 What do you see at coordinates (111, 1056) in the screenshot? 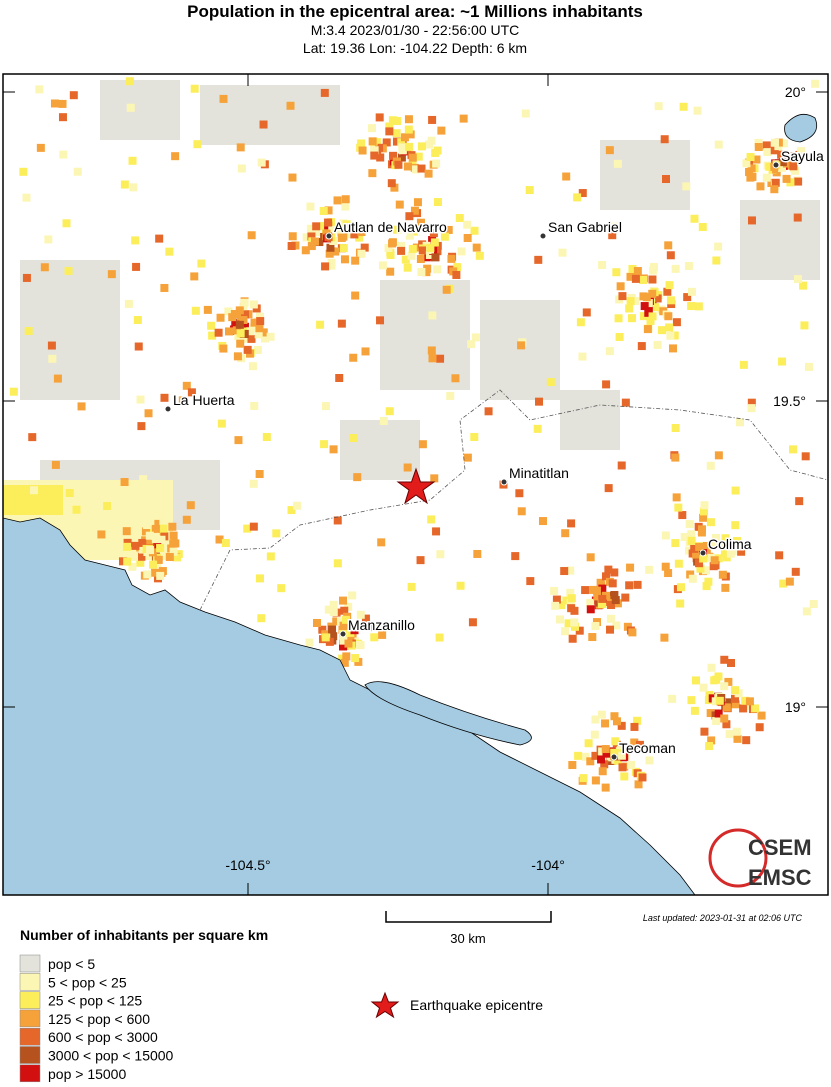
I see `legend-label: 3000 < pop < 15000` at bounding box center [111, 1056].